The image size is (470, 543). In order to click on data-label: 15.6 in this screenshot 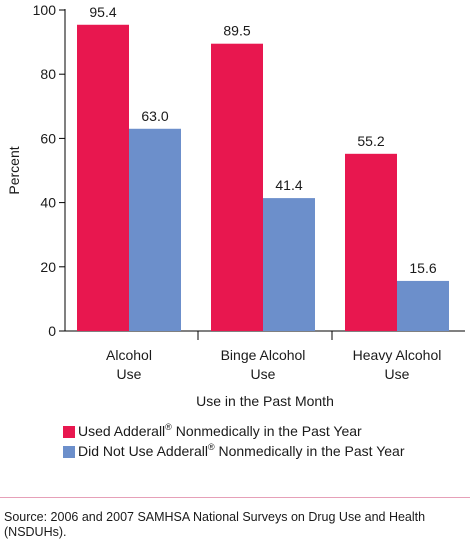, I will do `click(422, 268)`.